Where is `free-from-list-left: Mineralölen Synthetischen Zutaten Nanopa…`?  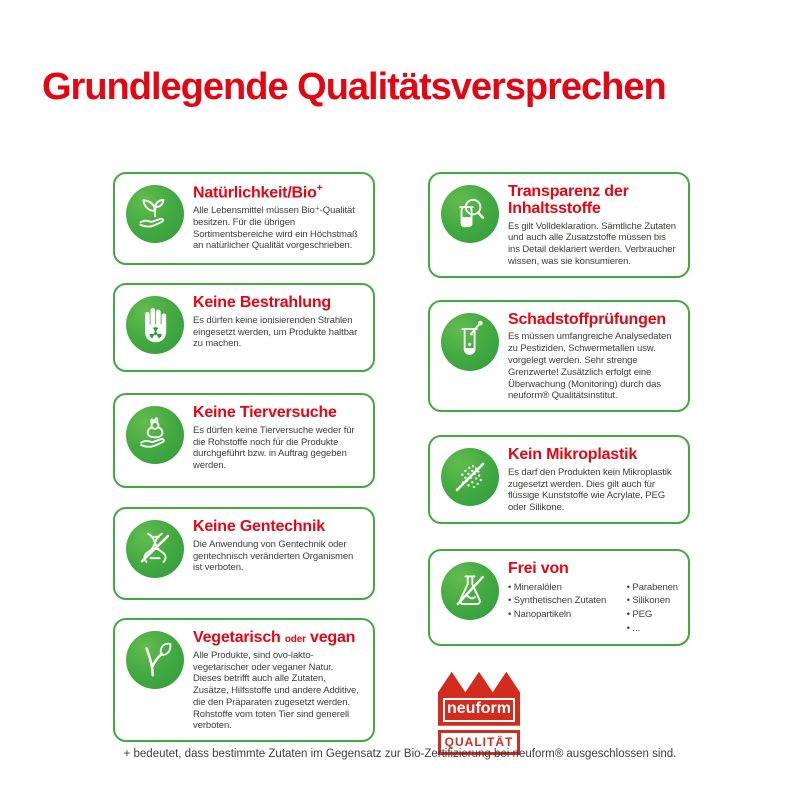
free-from-list-left: Mineralölen Synthetischen Zutaten Nanopa… is located at coordinates (563, 608).